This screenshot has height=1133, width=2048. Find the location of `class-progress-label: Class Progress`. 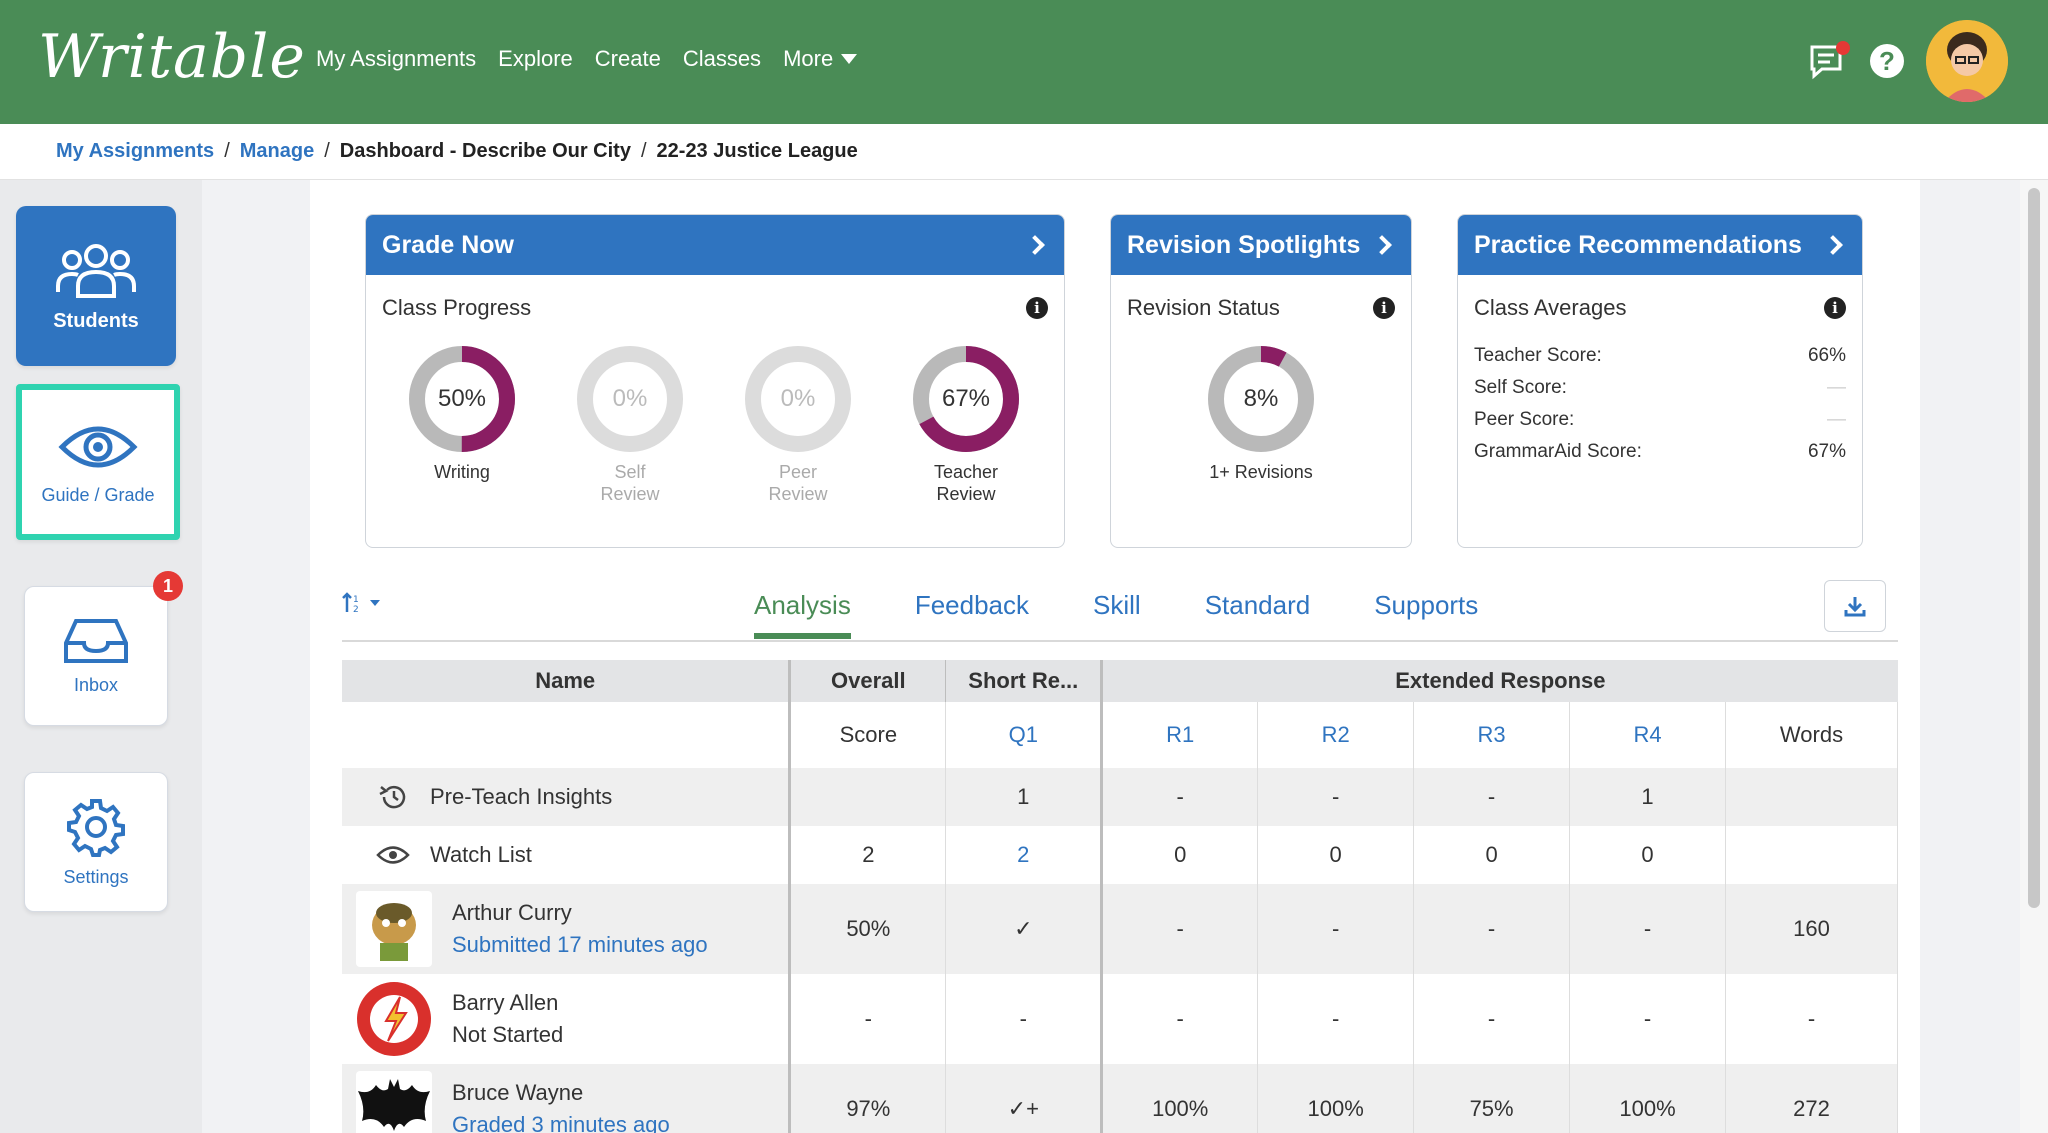

class-progress-label: Class Progress is located at coordinates (457, 307).